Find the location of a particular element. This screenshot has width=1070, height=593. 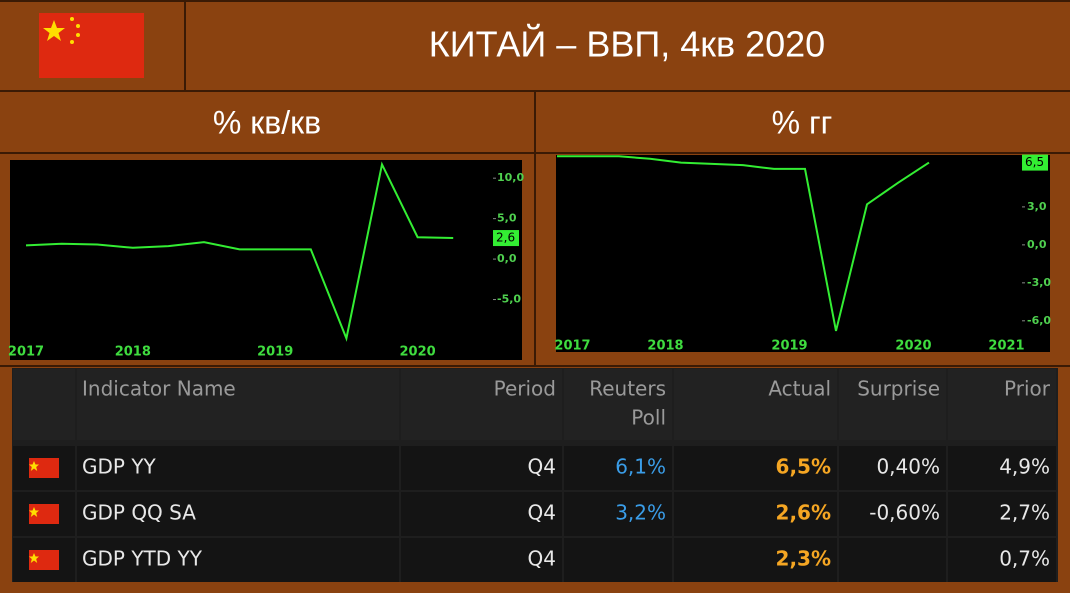

column-header: Reuters is located at coordinates (627, 389).